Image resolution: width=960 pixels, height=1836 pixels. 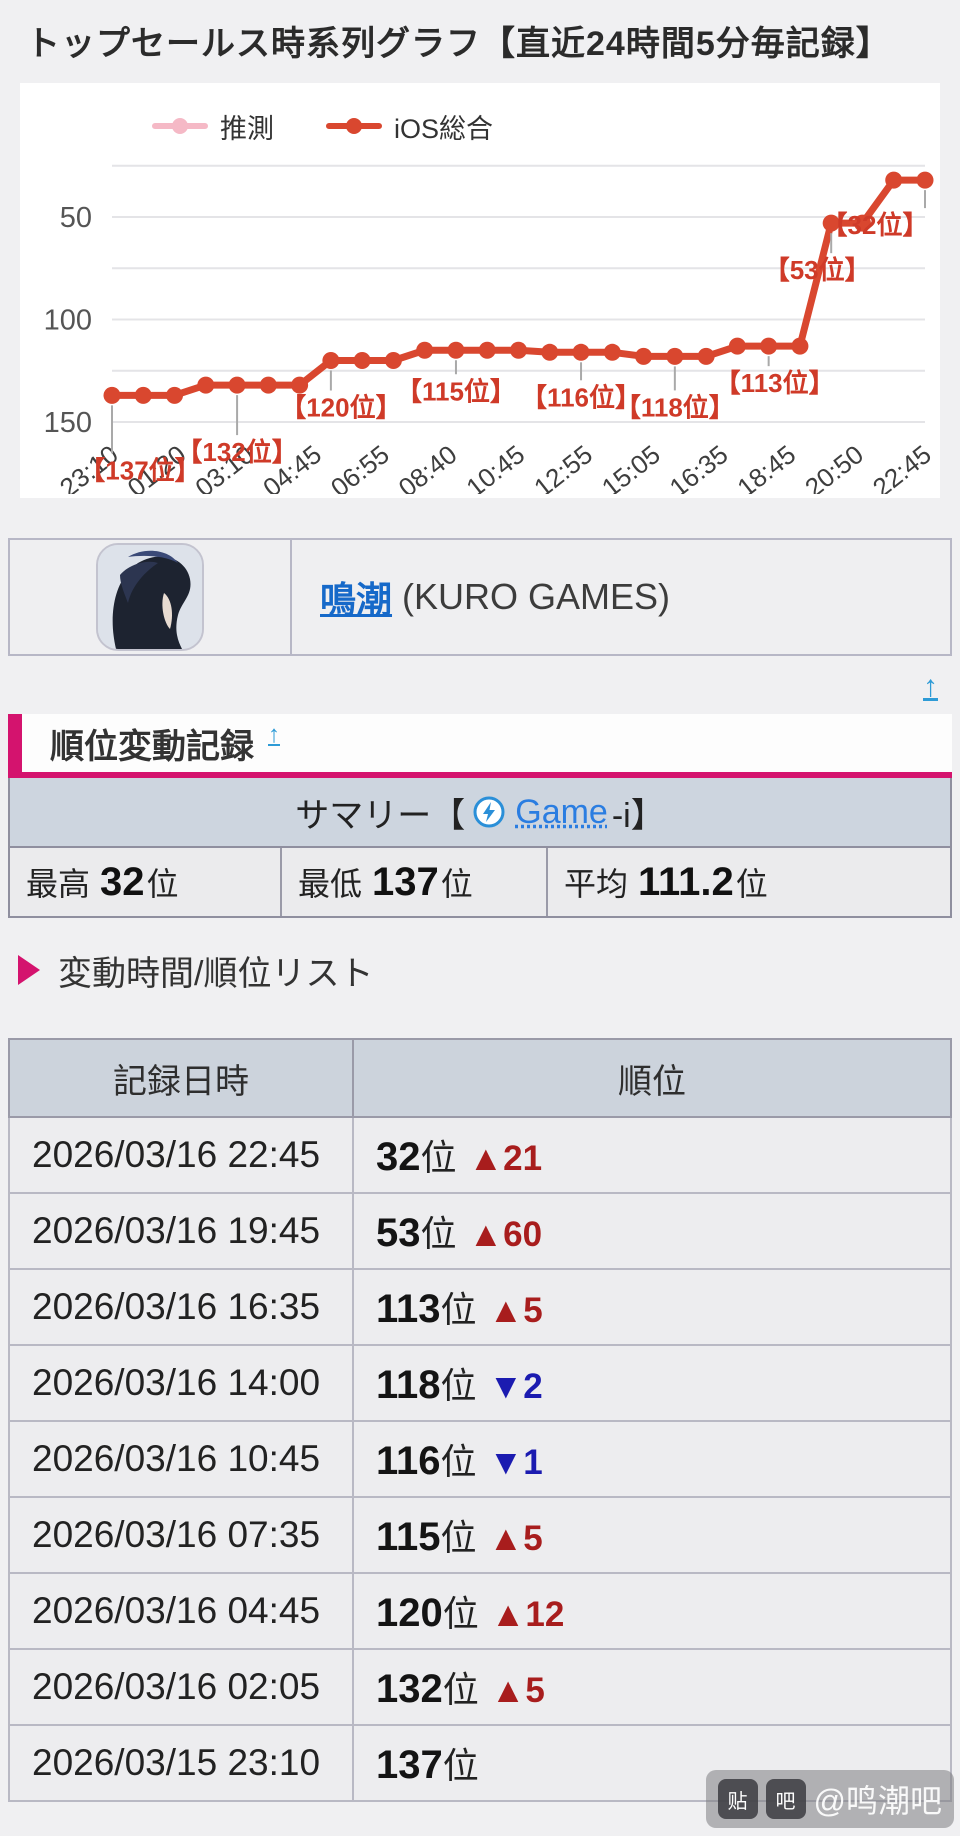 What do you see at coordinates (405, 881) in the screenshot?
I see `summary-value: 137` at bounding box center [405, 881].